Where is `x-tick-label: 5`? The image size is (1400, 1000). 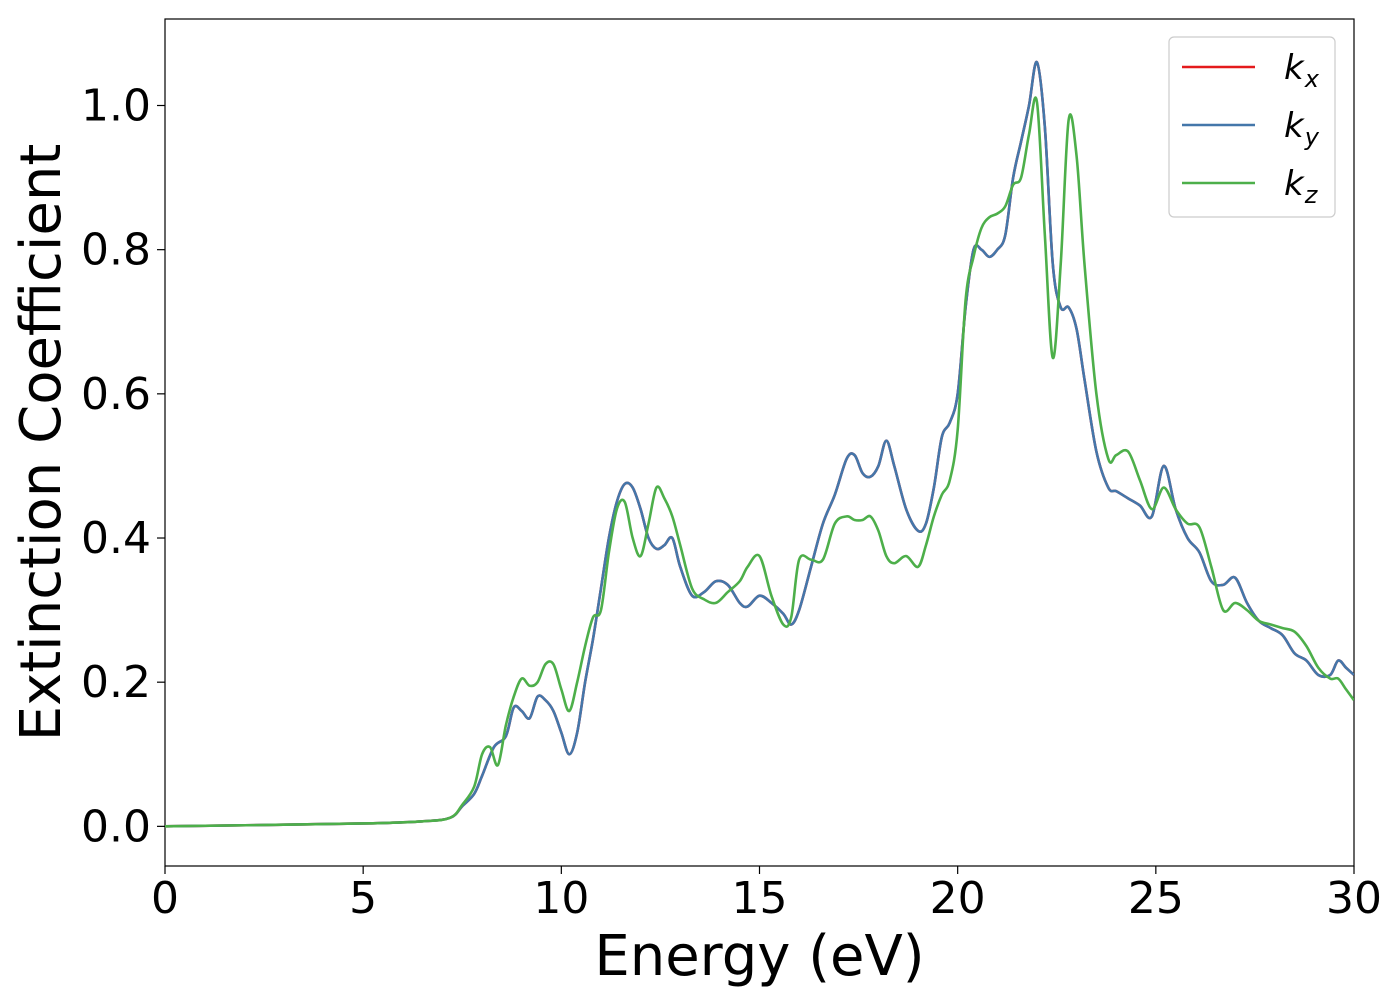 x-tick-label: 5 is located at coordinates (363, 898).